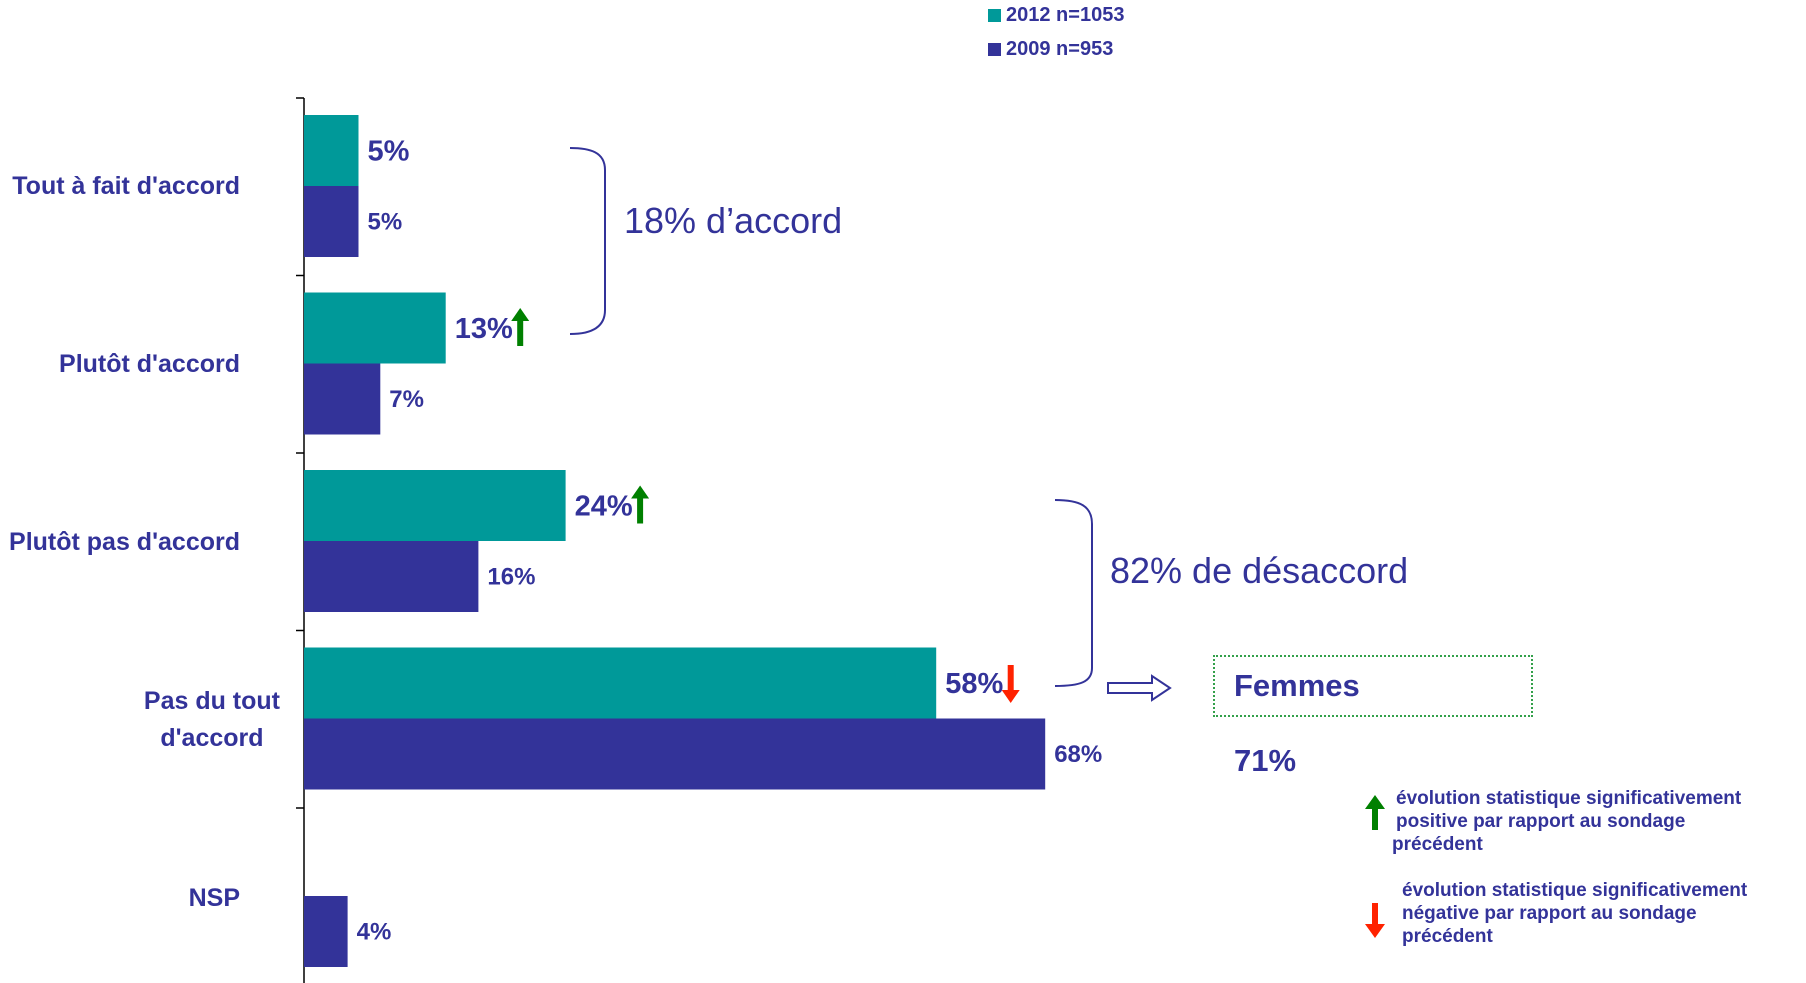 The width and height of the screenshot is (1806, 983). I want to click on agree-bracket, so click(587, 241).